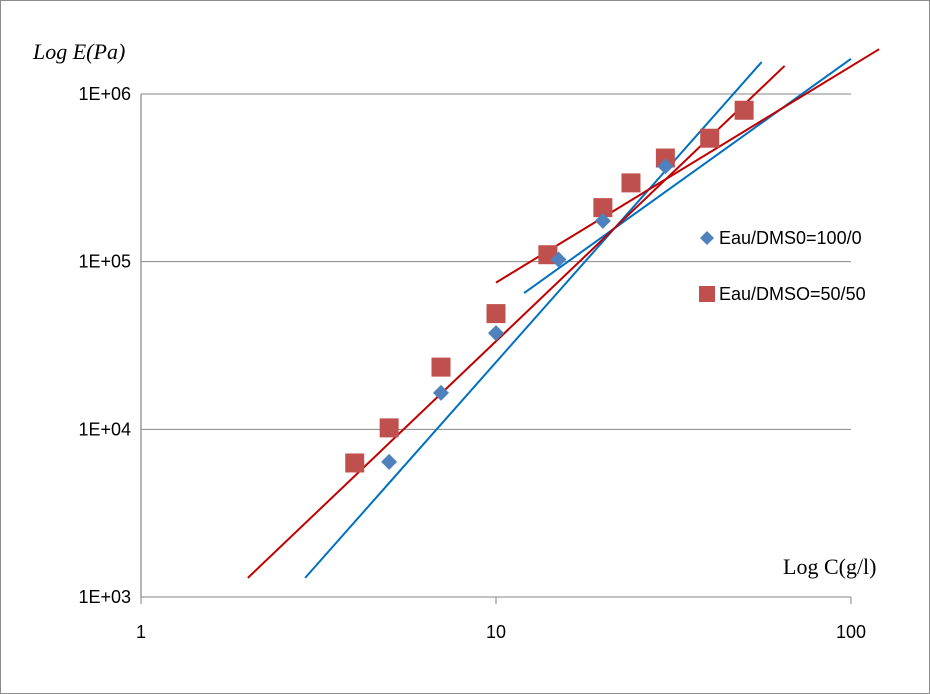 The height and width of the screenshot is (694, 930). I want to click on y-tick-label: 1E+04, so click(104, 429).